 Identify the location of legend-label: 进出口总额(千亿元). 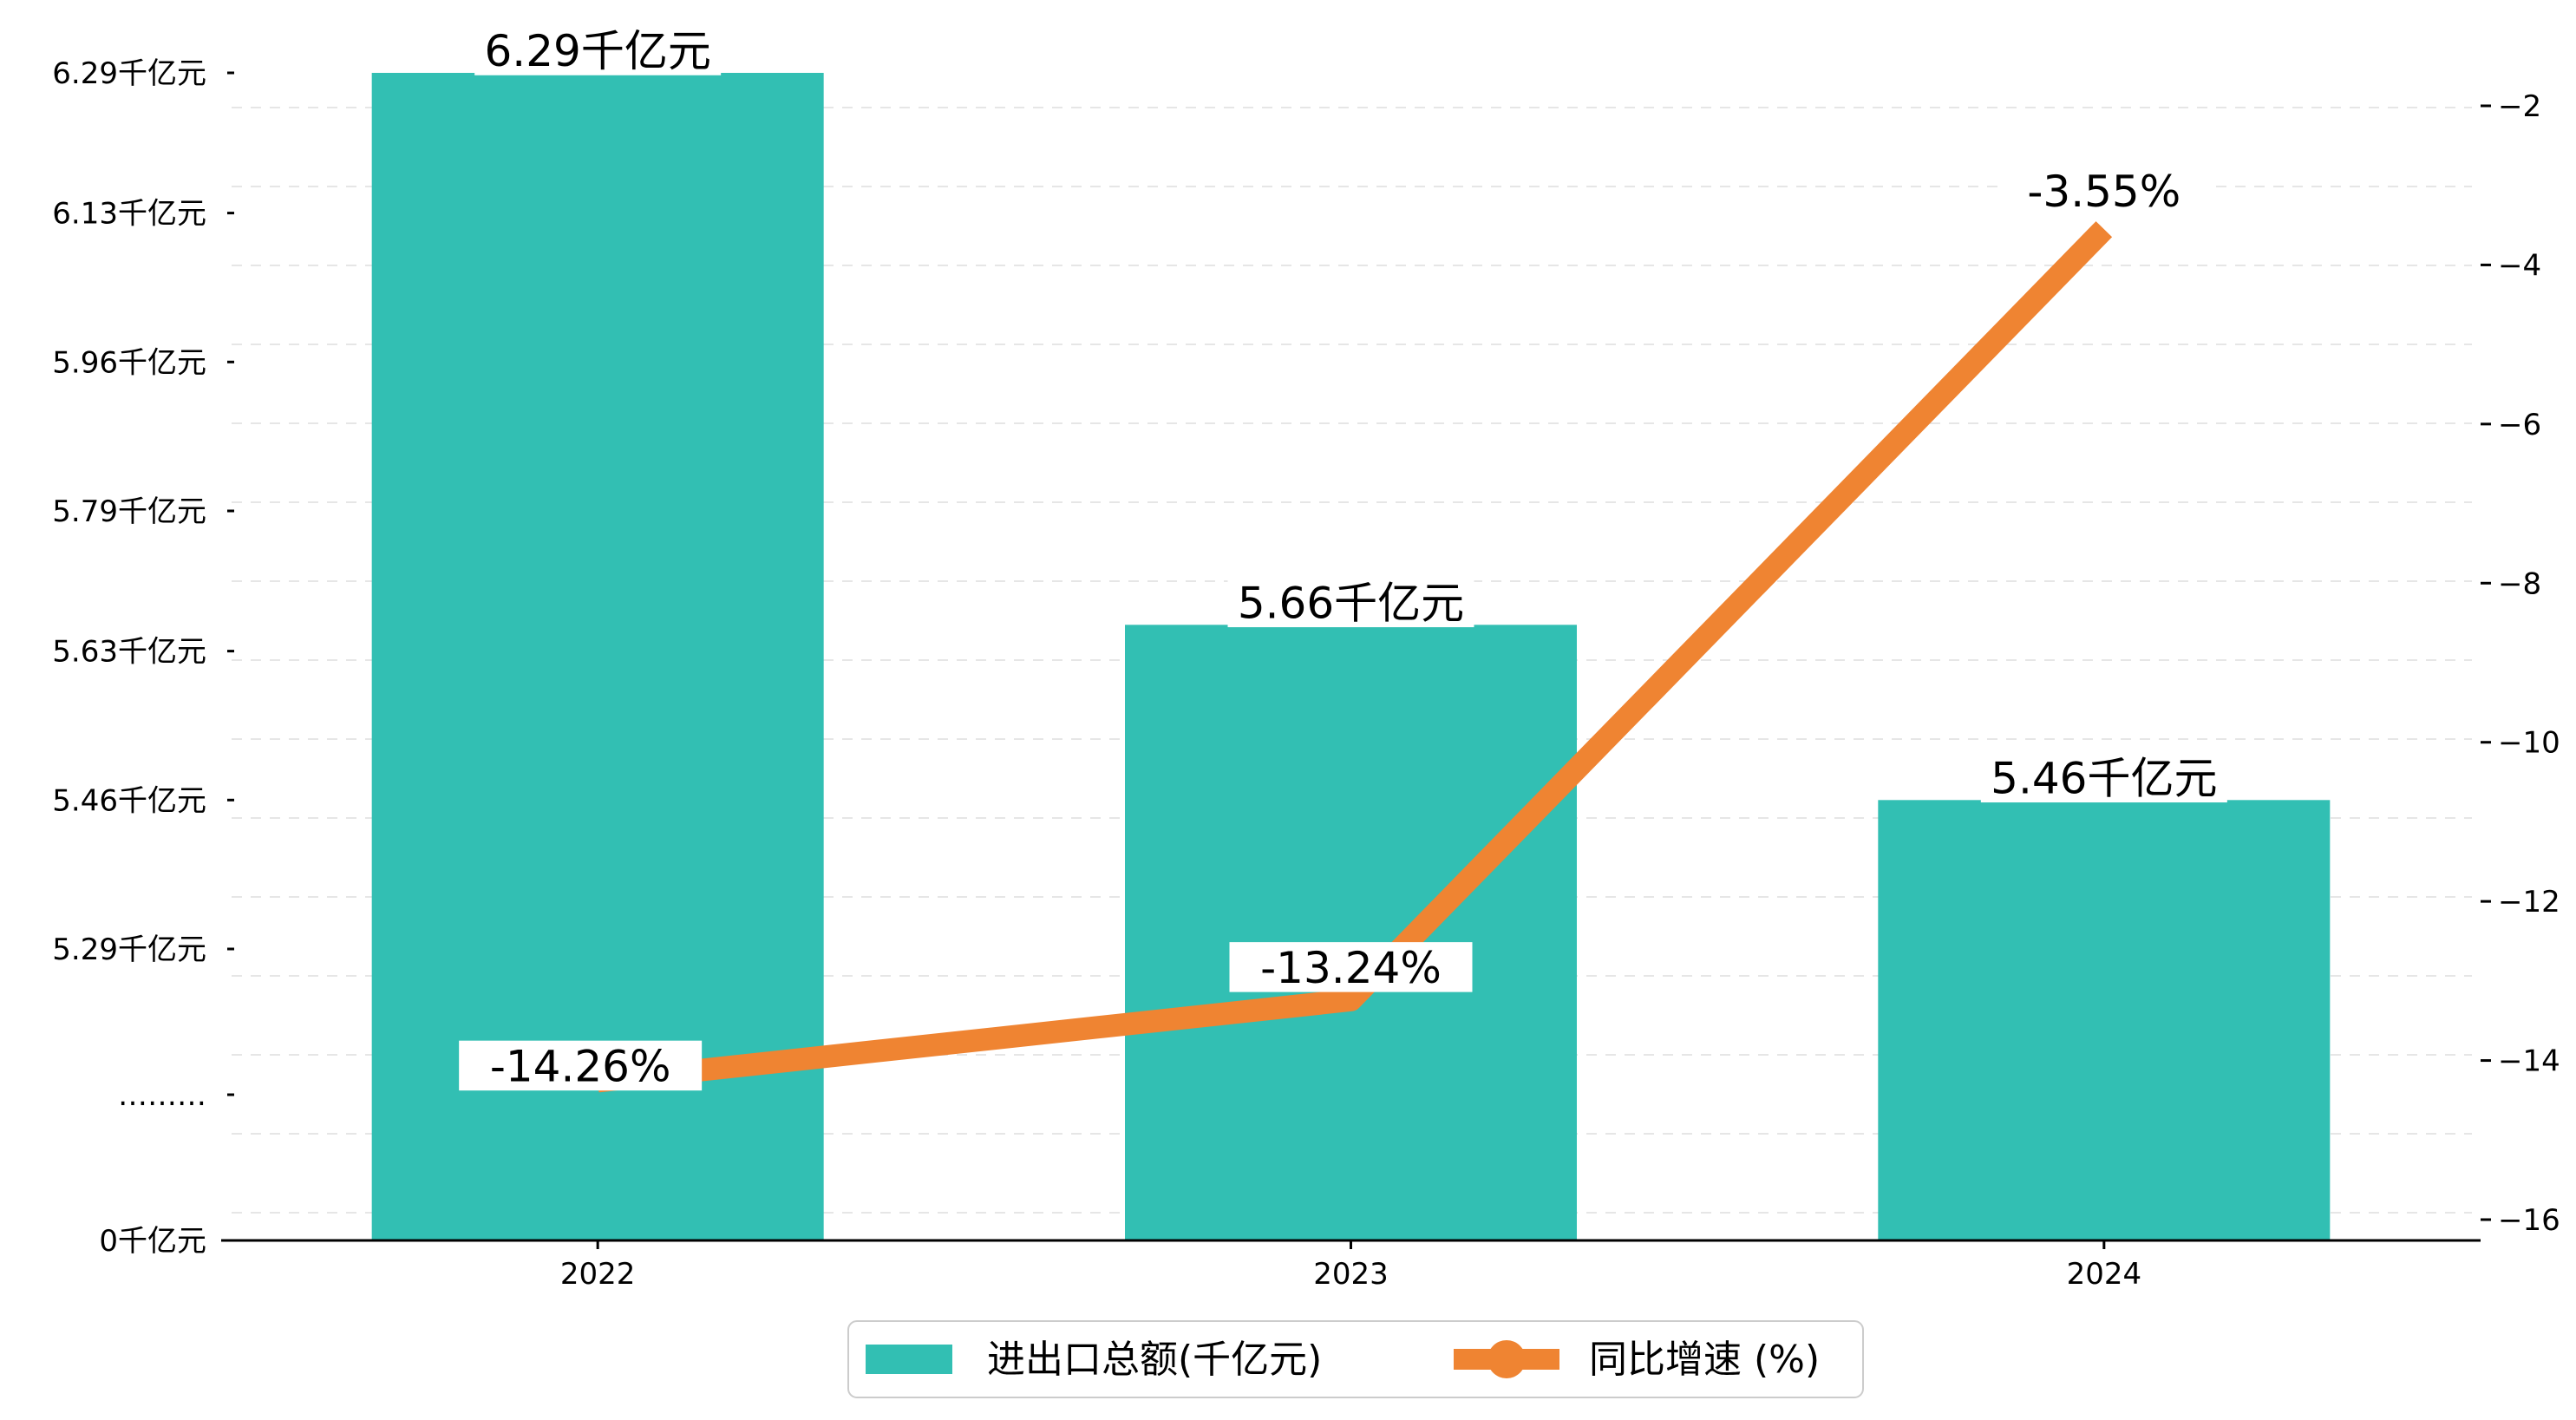
(1154, 1360).